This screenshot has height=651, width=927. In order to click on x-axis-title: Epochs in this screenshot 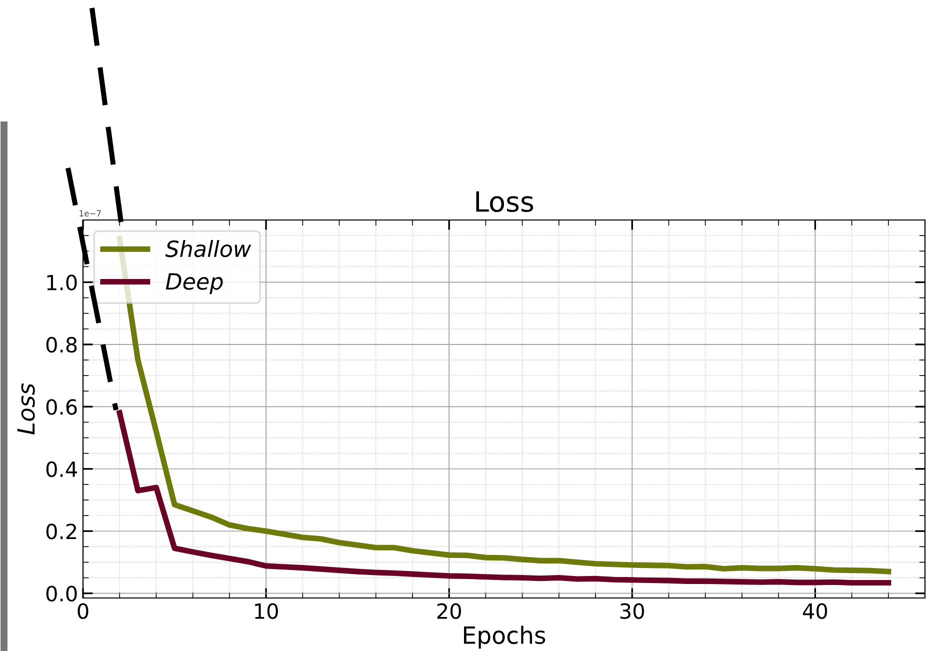, I will do `click(505, 637)`.